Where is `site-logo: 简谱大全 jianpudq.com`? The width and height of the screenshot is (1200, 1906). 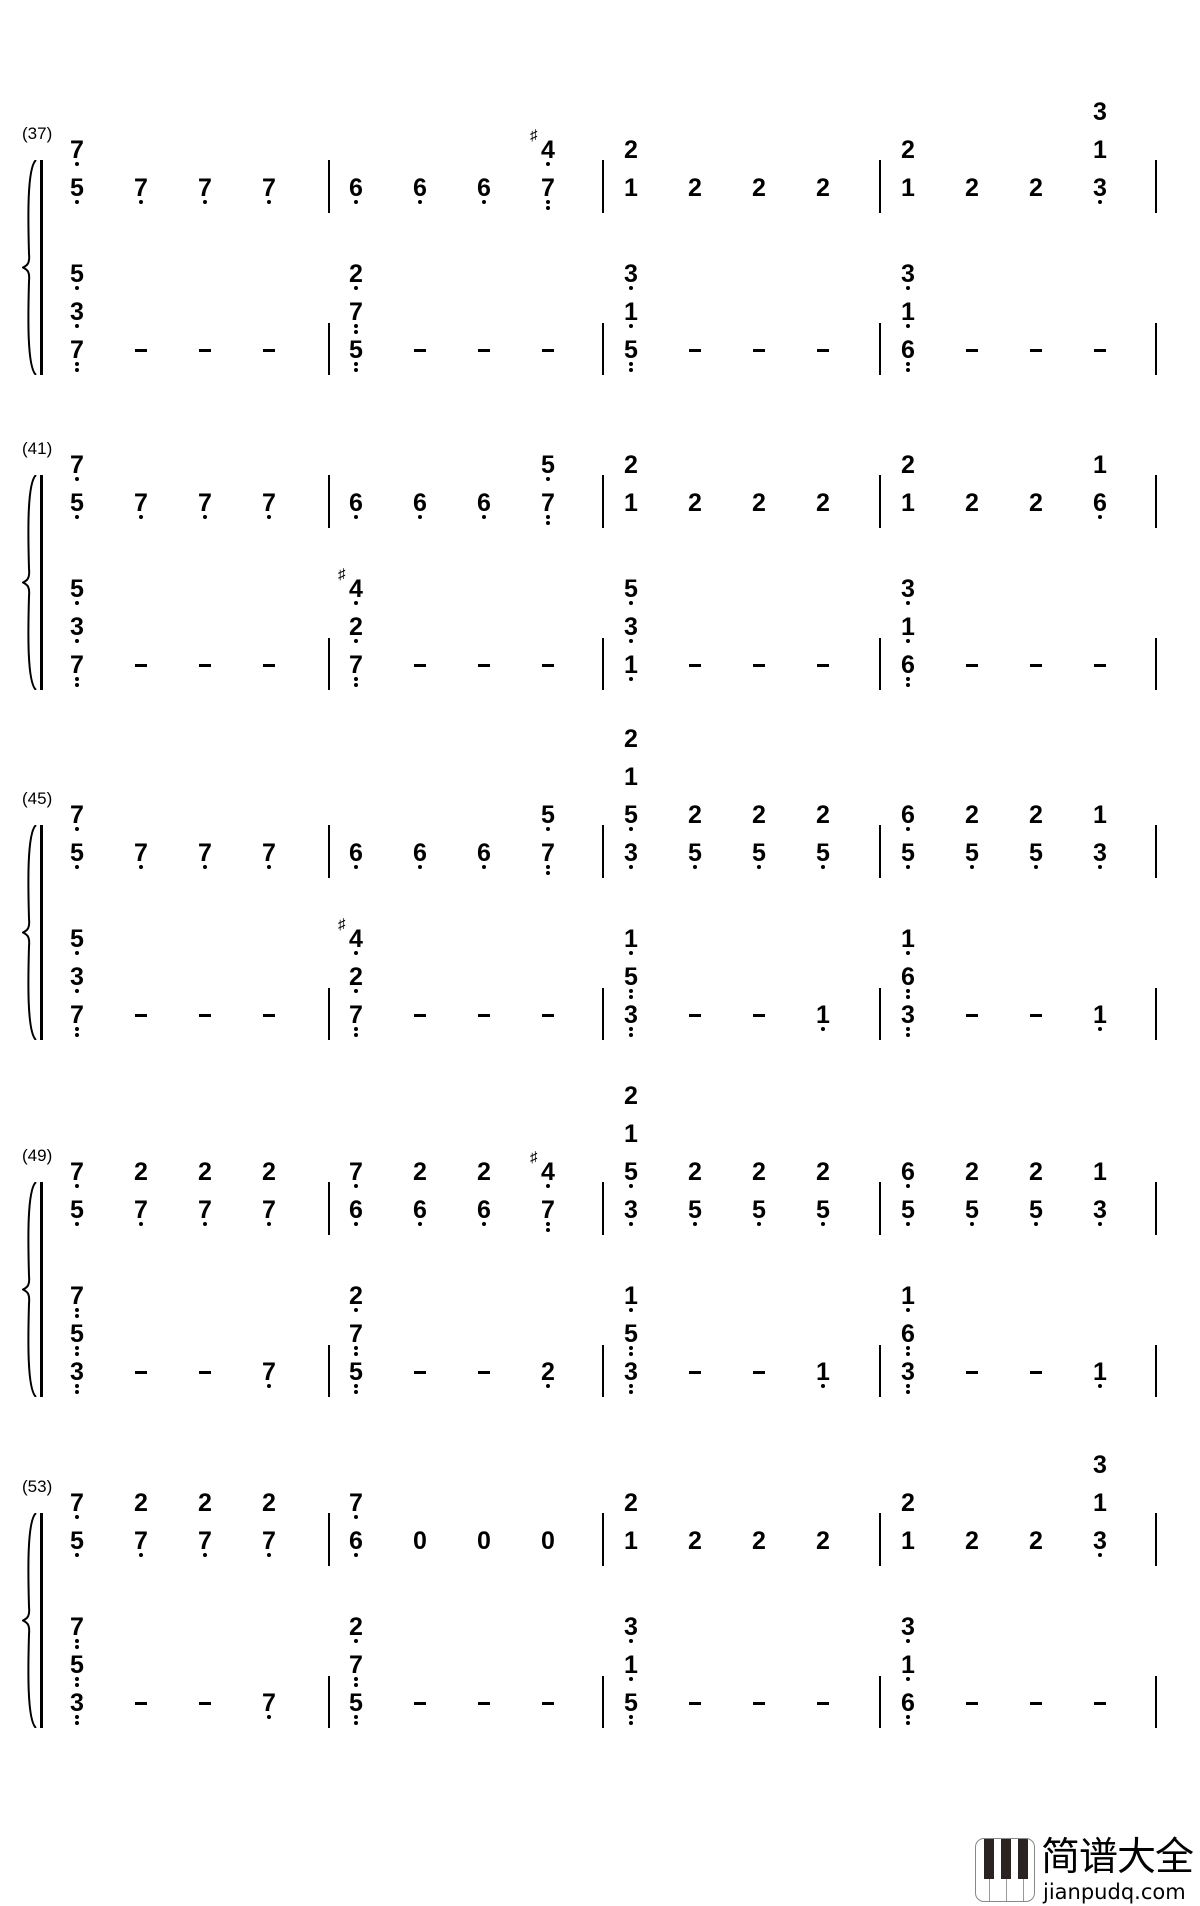 site-logo: 简谱大全 jianpudq.com is located at coordinates (1086, 1870).